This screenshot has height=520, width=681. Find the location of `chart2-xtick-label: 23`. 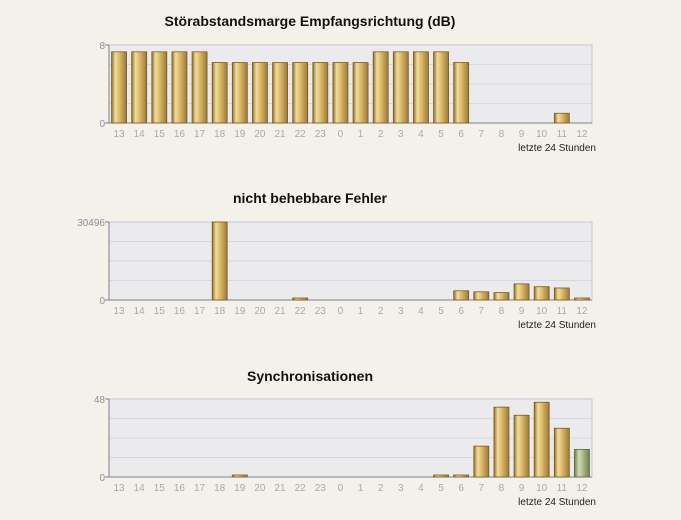

chart2-xtick-label: 23 is located at coordinates (321, 311).